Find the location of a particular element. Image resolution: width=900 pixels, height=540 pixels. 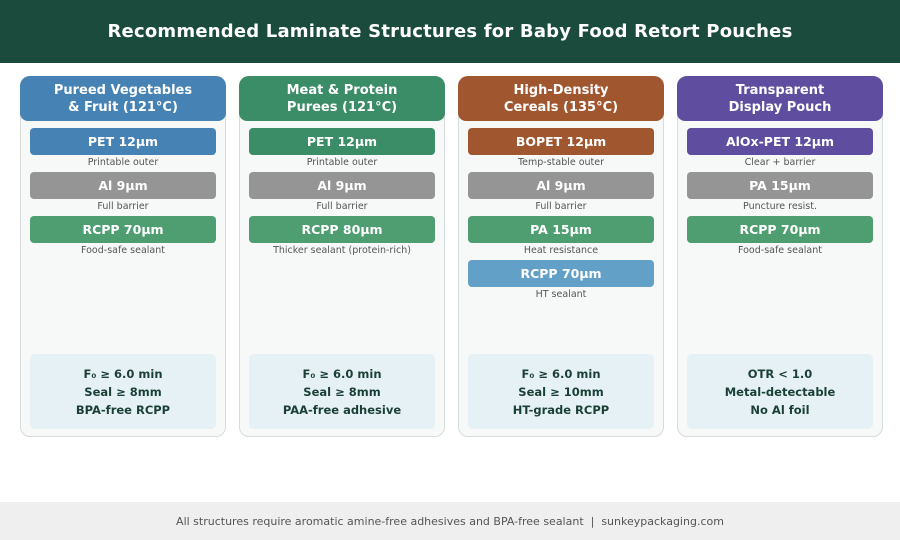

spec-line: Seal ≥ 10mm is located at coordinates (561, 391).